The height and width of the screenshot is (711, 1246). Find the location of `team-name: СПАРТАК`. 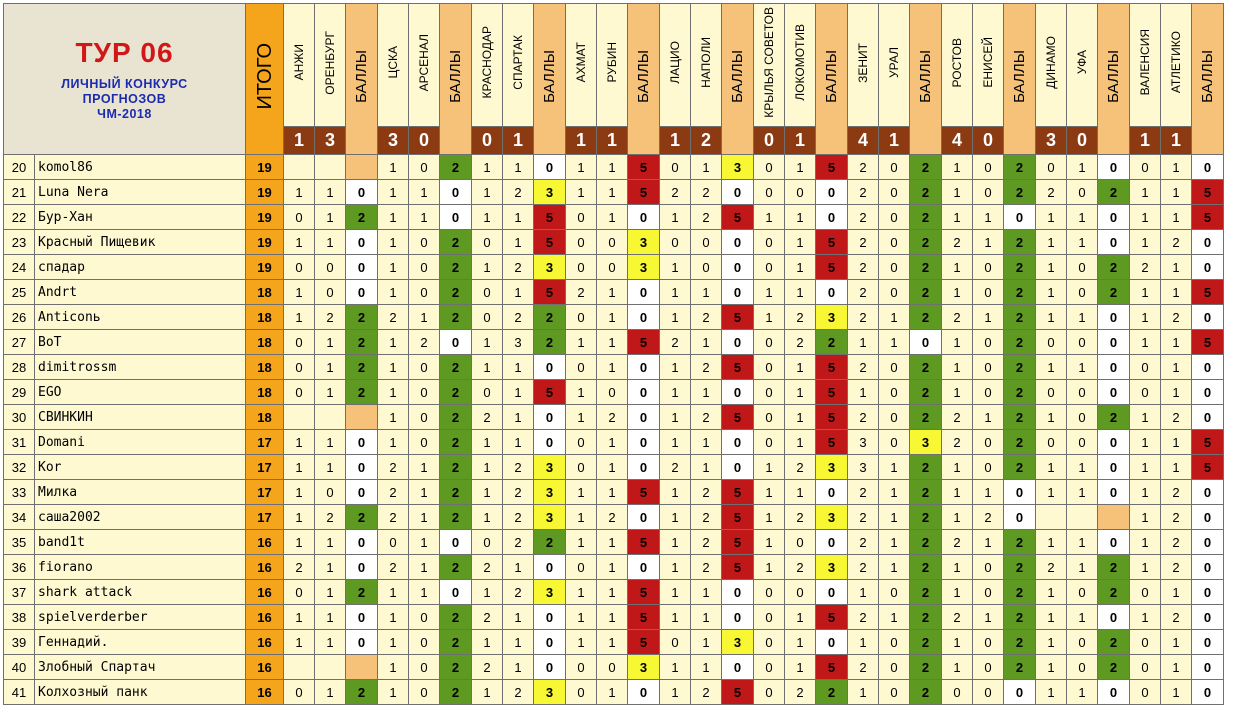

team-name: СПАРТАК is located at coordinates (517, 62).